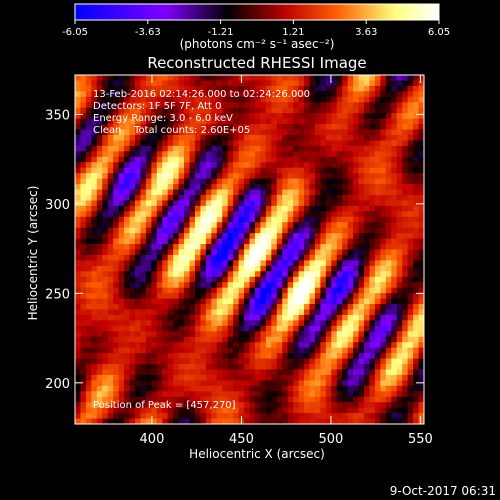 This screenshot has height=500, width=500. What do you see at coordinates (201, 94) in the screenshot?
I see `time-range-label: 13-Feb-2016 02:14:26.000 to 02:24:26.000` at bounding box center [201, 94].